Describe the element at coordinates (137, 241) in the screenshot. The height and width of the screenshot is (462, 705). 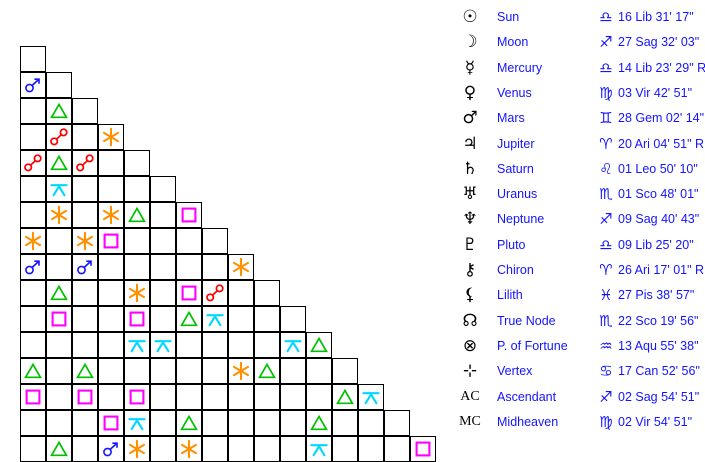
I see `aspect-cell-neptune-mars` at that location.